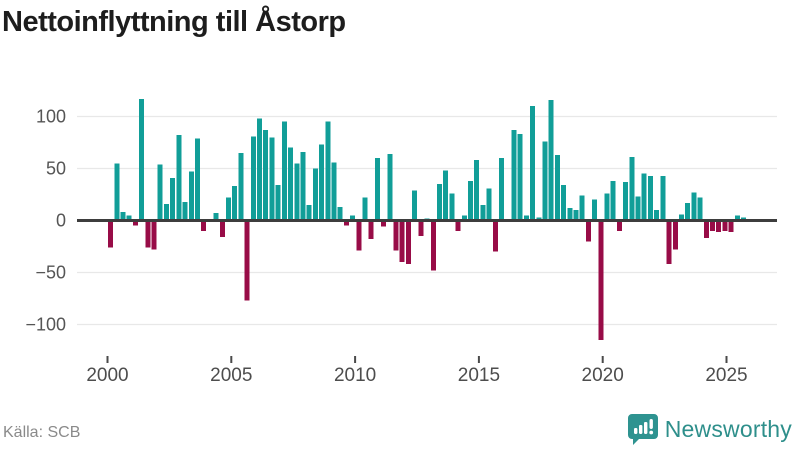 The height and width of the screenshot is (450, 800). What do you see at coordinates (726, 375) in the screenshot?
I see `x-axis-label: 2025` at bounding box center [726, 375].